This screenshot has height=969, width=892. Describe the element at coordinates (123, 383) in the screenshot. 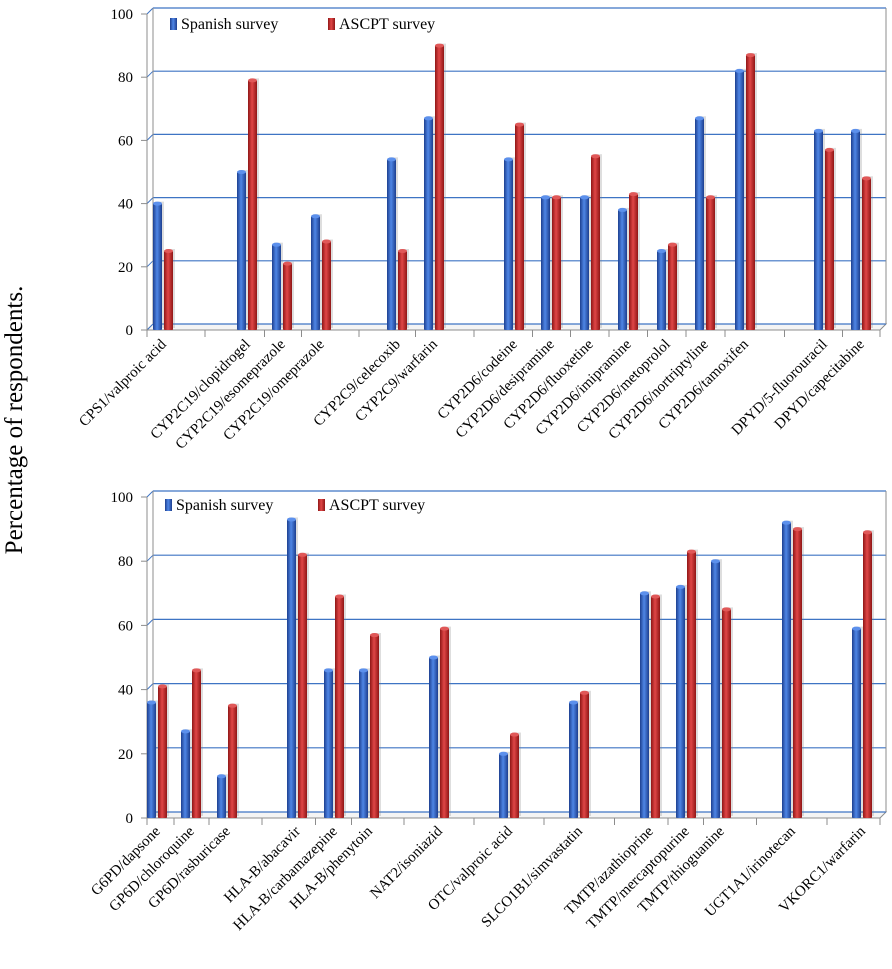

I see `x-category-label: CPS1/valproic acid` at that location.